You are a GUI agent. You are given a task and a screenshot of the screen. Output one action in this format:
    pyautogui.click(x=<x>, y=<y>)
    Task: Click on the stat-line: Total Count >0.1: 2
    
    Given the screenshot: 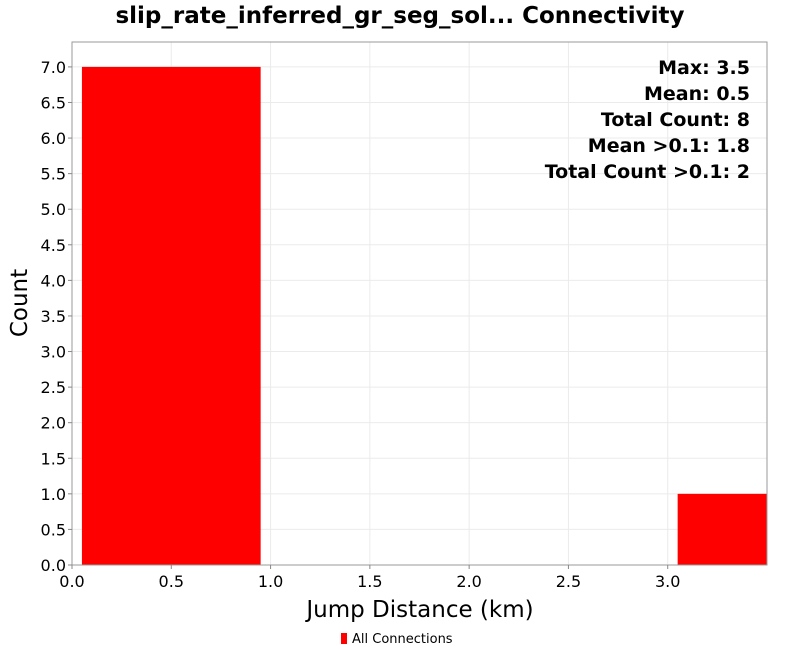 What is the action you would take?
    pyautogui.click(x=647, y=172)
    